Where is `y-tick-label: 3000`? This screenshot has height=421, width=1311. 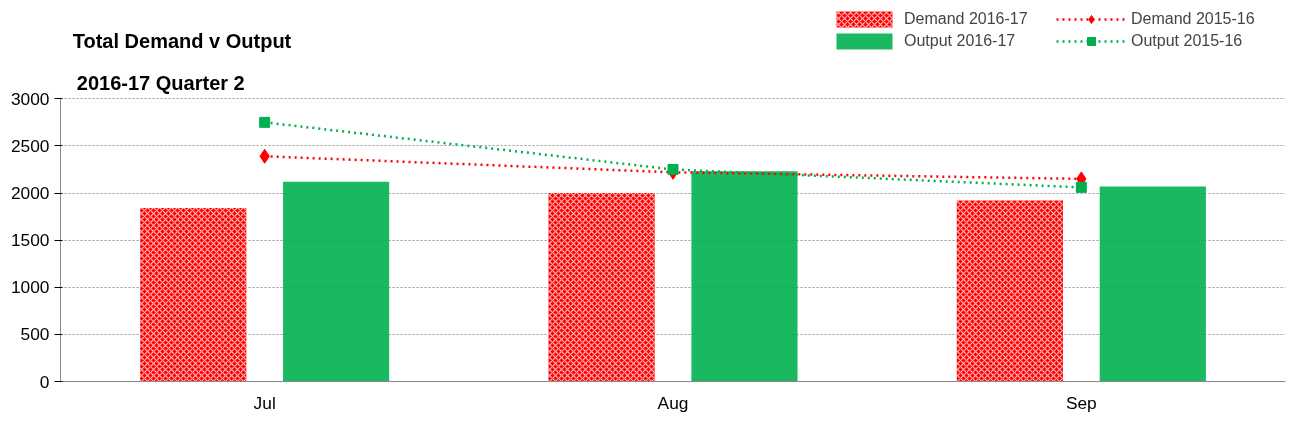 y-tick-label: 3000 is located at coordinates (30, 98).